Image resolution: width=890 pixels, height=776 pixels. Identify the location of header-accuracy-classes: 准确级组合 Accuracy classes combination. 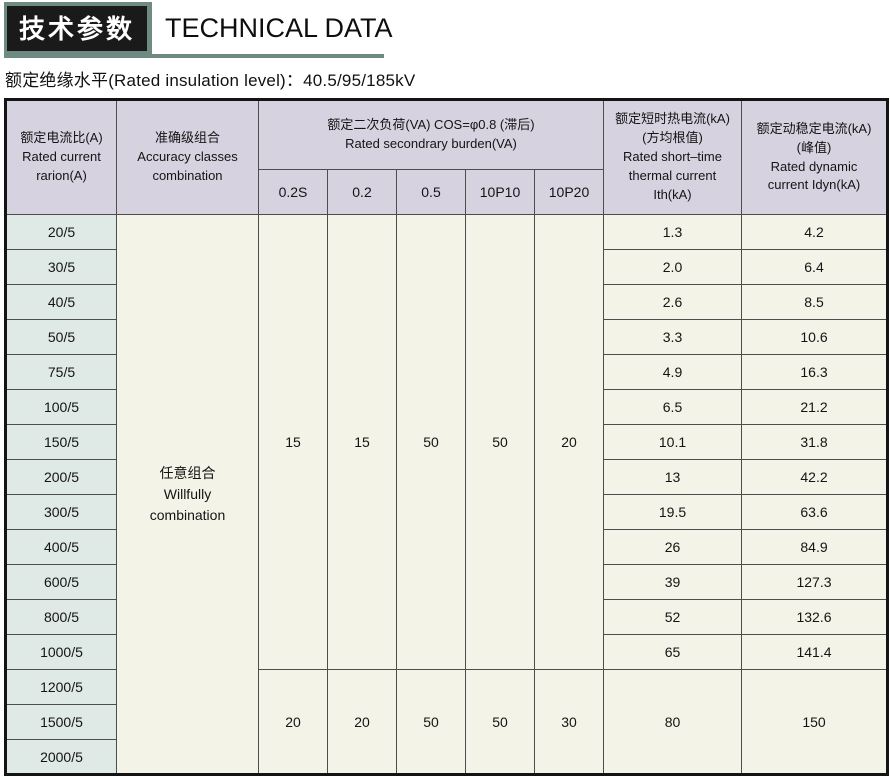
(187, 157).